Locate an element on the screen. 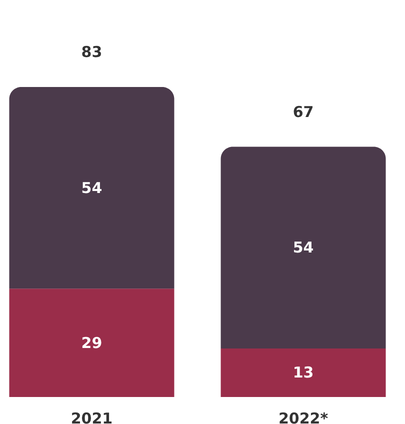 Image resolution: width=405 pixels, height=424 pixels. data-label: 13 is located at coordinates (303, 373).